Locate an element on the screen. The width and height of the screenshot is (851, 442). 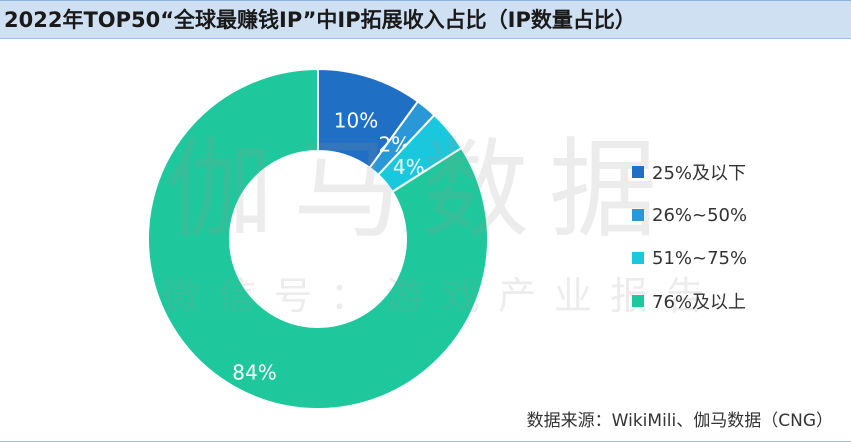
title-bar: 2022年TOP50“全球最赚钱IP”中IP拓展收入占比（IP数量占比） is located at coordinates (425, 20).